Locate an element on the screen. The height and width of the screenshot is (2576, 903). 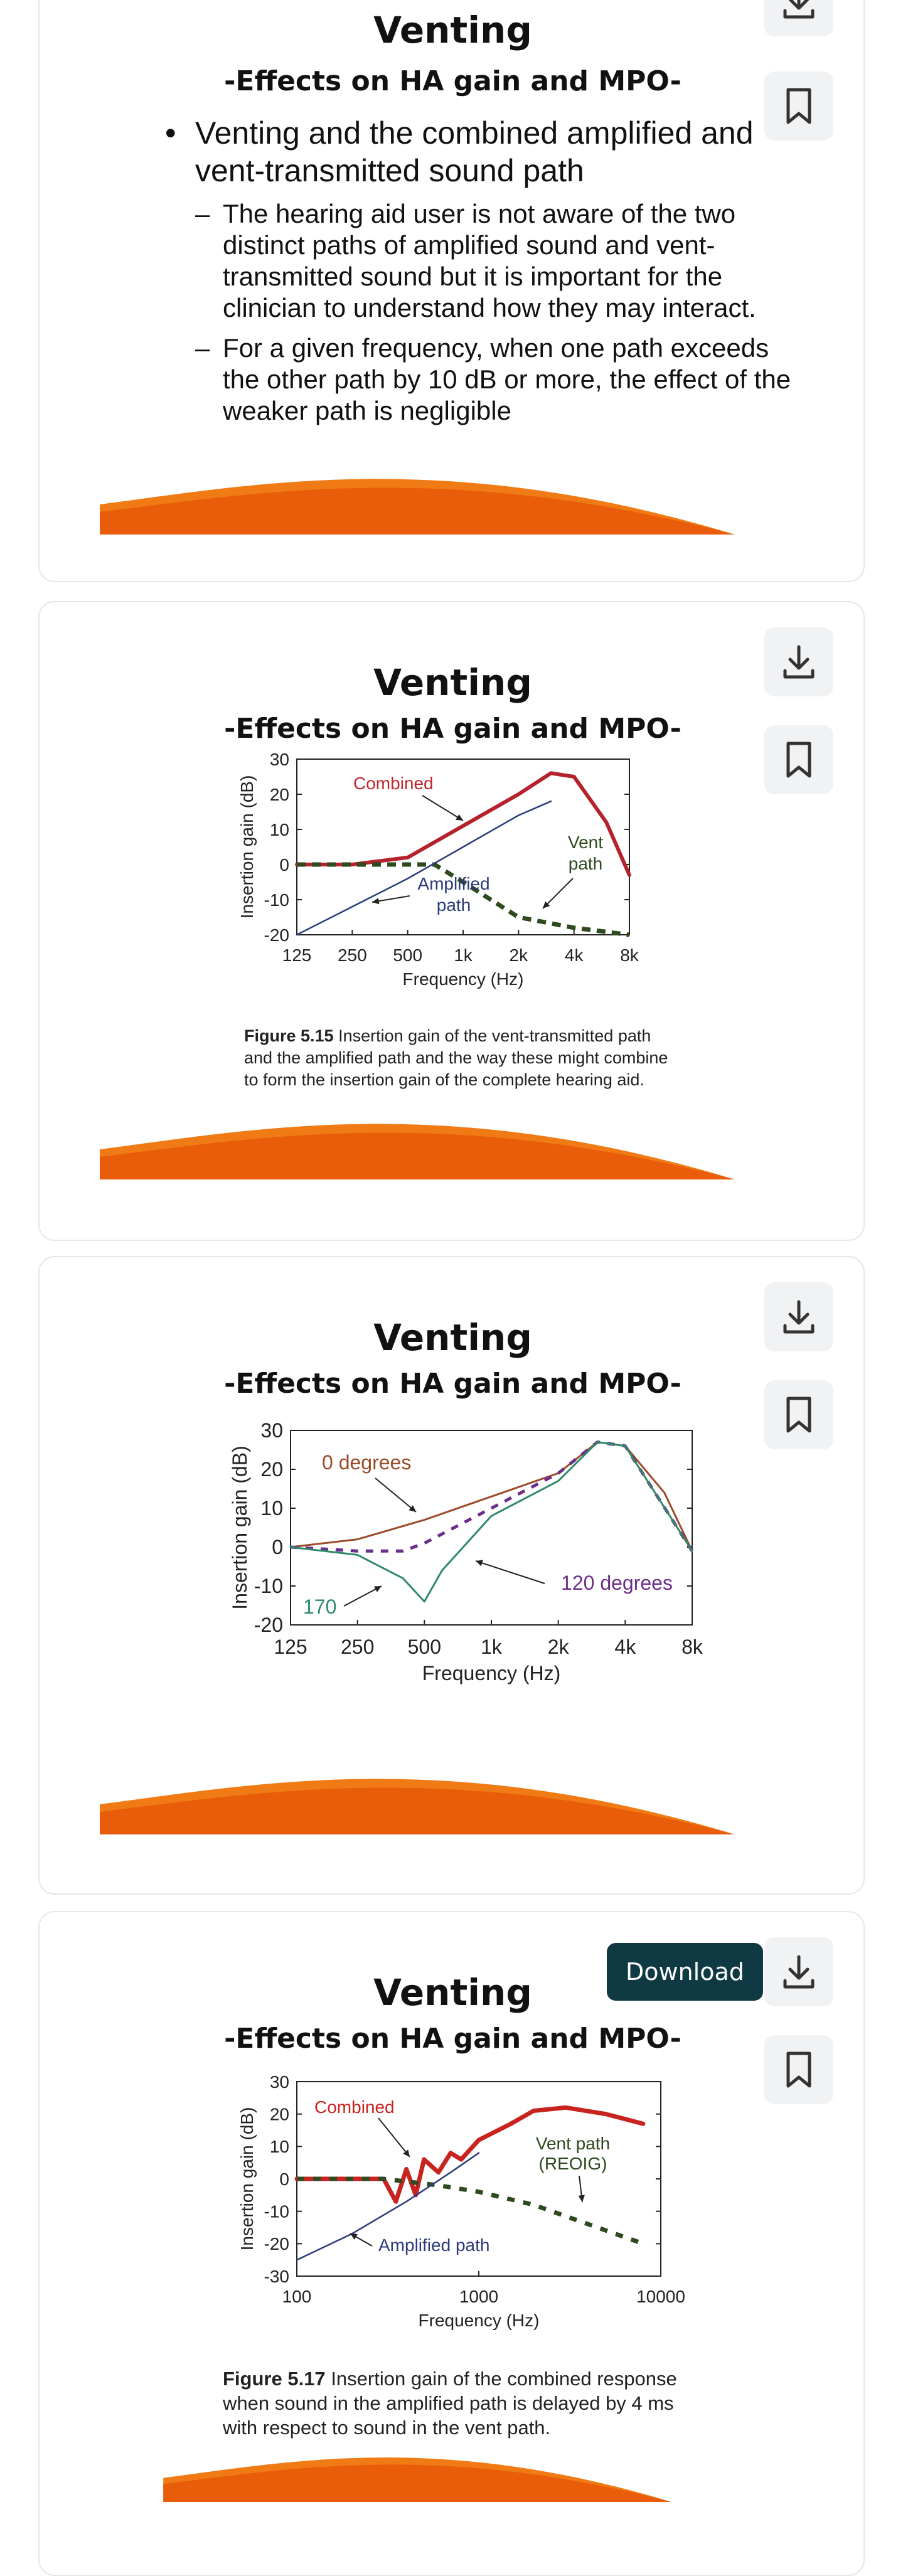
series-line-amplified-path is located at coordinates (388, 2206).